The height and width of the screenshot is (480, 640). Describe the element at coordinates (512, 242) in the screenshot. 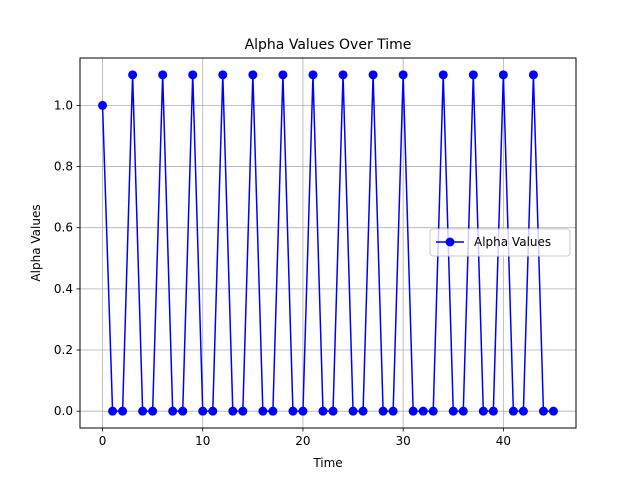

I see `legend-label: Alpha Values` at that location.